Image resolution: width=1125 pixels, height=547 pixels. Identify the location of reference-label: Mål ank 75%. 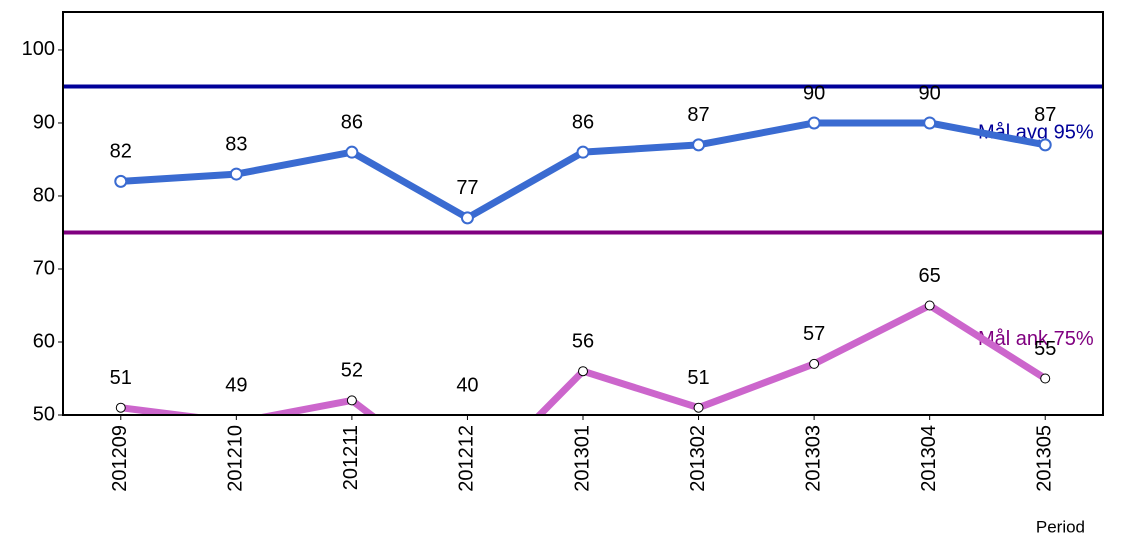
(1036, 339).